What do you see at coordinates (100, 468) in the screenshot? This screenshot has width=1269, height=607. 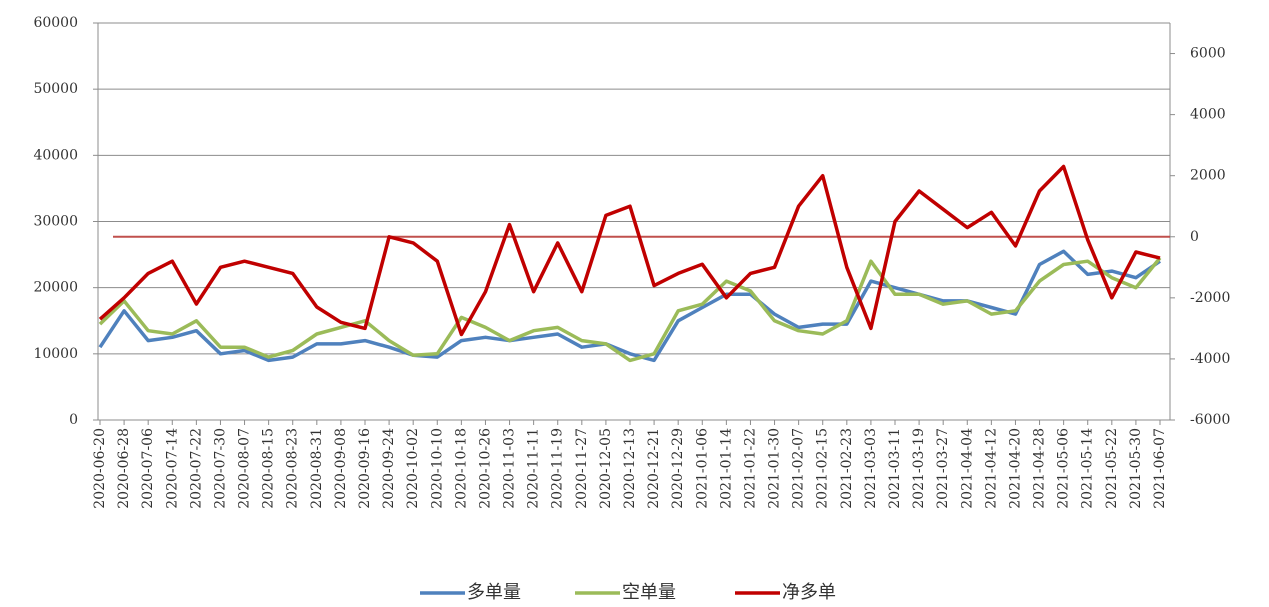 I see `x-tick-label: 2020-06-20` at bounding box center [100, 468].